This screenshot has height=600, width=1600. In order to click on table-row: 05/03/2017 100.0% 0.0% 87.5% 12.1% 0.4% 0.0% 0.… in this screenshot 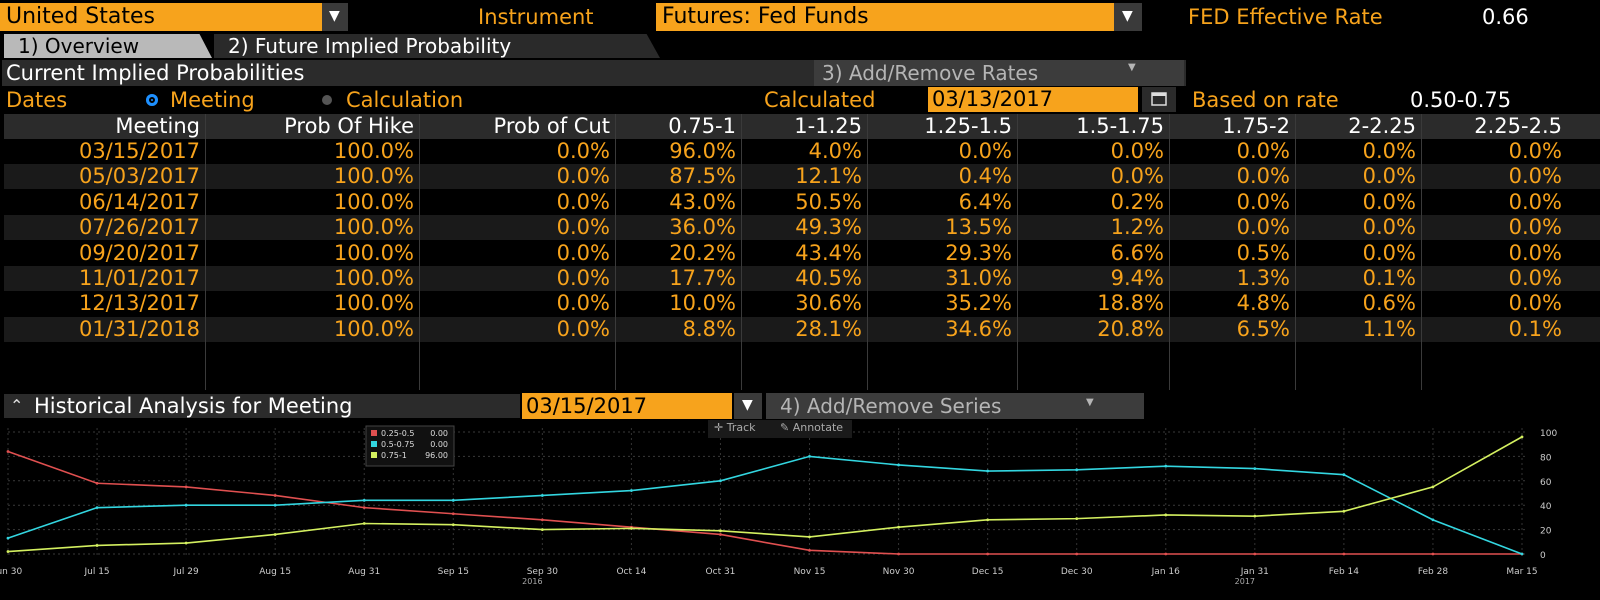, I will do `click(802, 177)`.